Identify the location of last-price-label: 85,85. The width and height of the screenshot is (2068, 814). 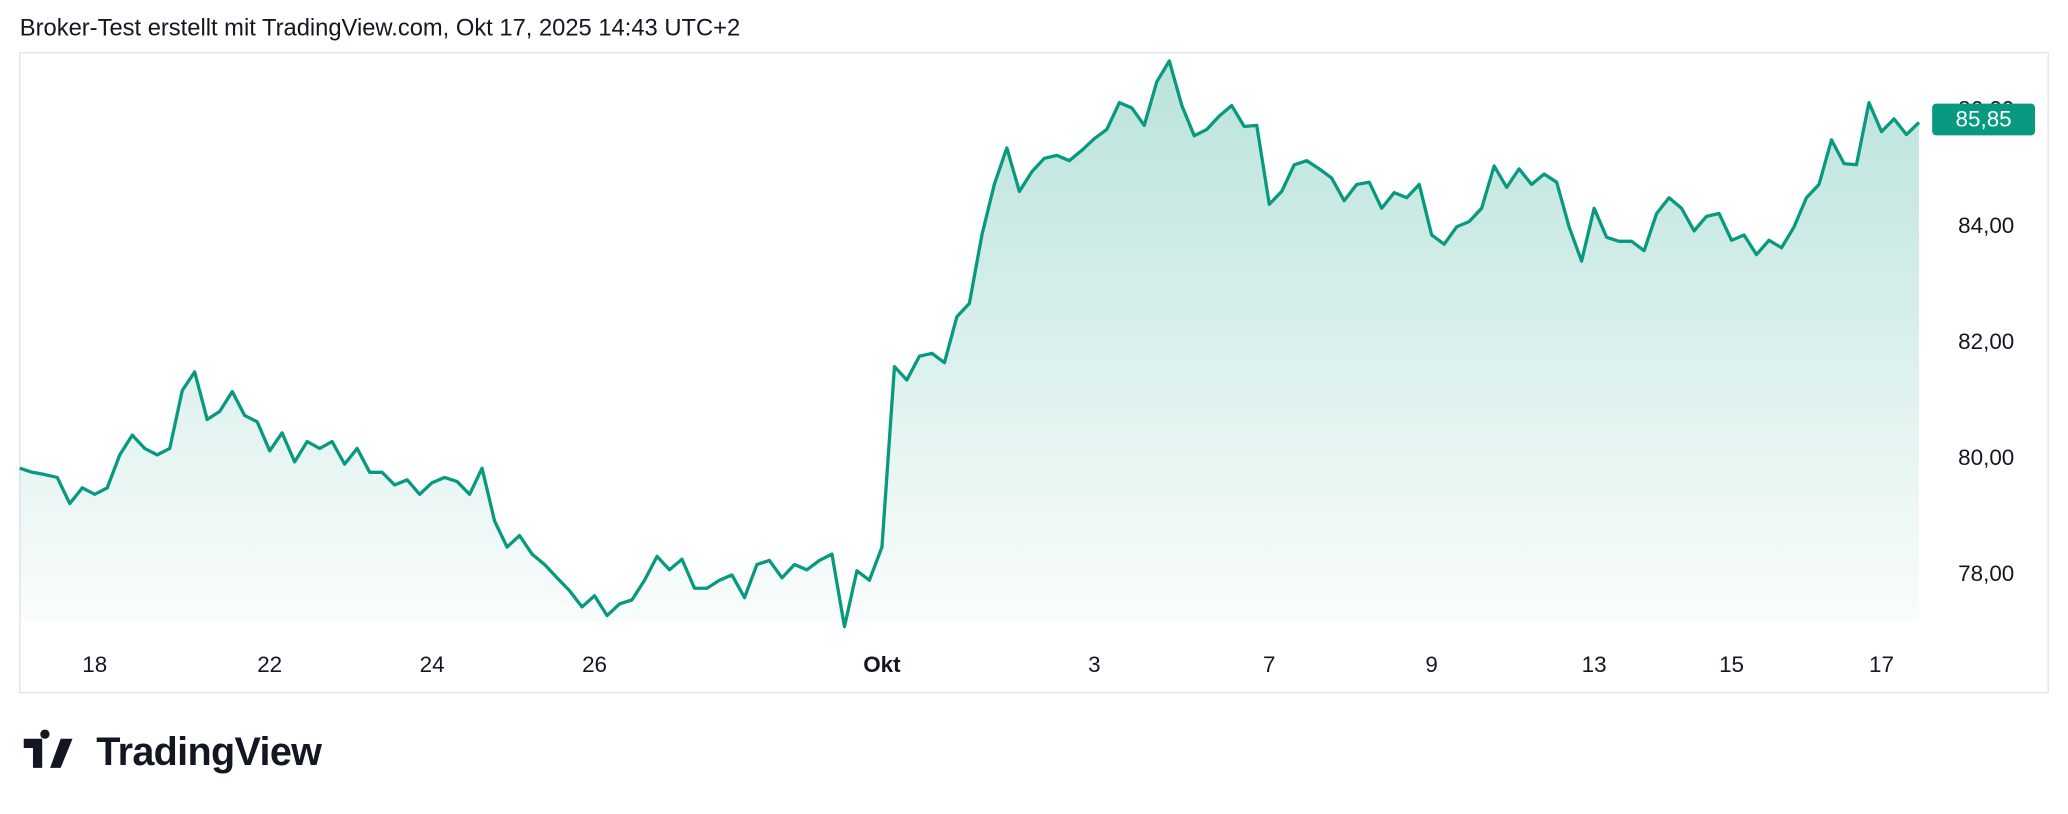
(1984, 119).